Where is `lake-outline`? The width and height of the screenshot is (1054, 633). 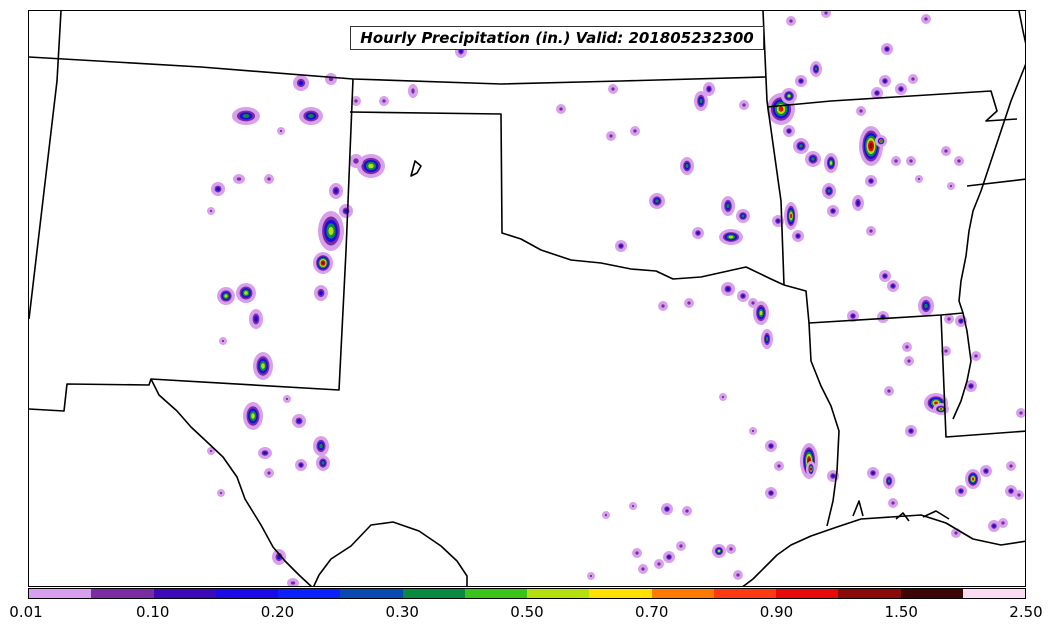
lake-outline is located at coordinates (416, 168).